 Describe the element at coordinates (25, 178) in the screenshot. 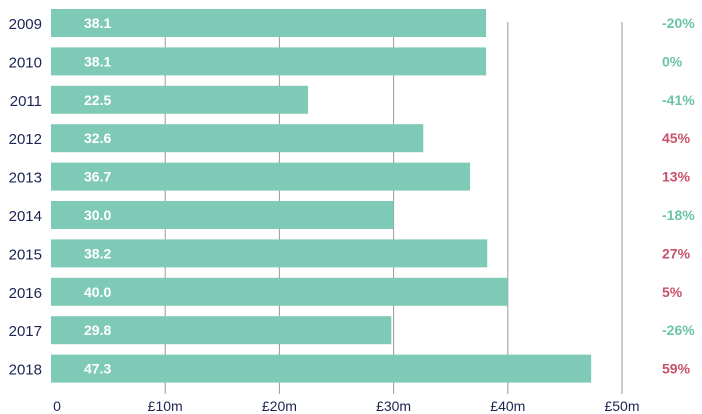

I see `year-label: 2013` at that location.